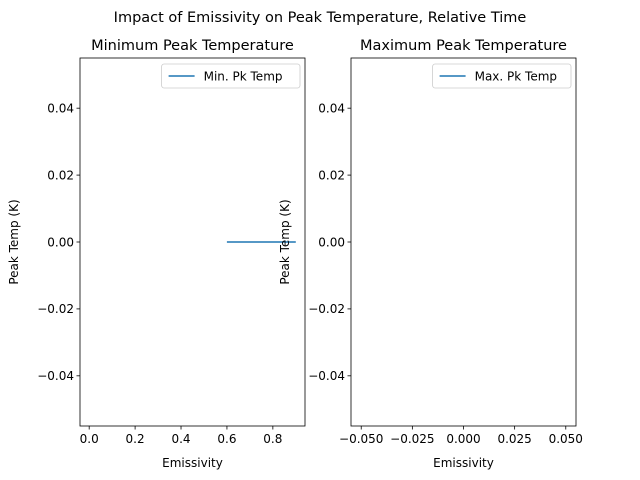 This screenshot has height=480, width=640. What do you see at coordinates (514, 439) in the screenshot?
I see `right-xtick-label: 0.025` at bounding box center [514, 439].